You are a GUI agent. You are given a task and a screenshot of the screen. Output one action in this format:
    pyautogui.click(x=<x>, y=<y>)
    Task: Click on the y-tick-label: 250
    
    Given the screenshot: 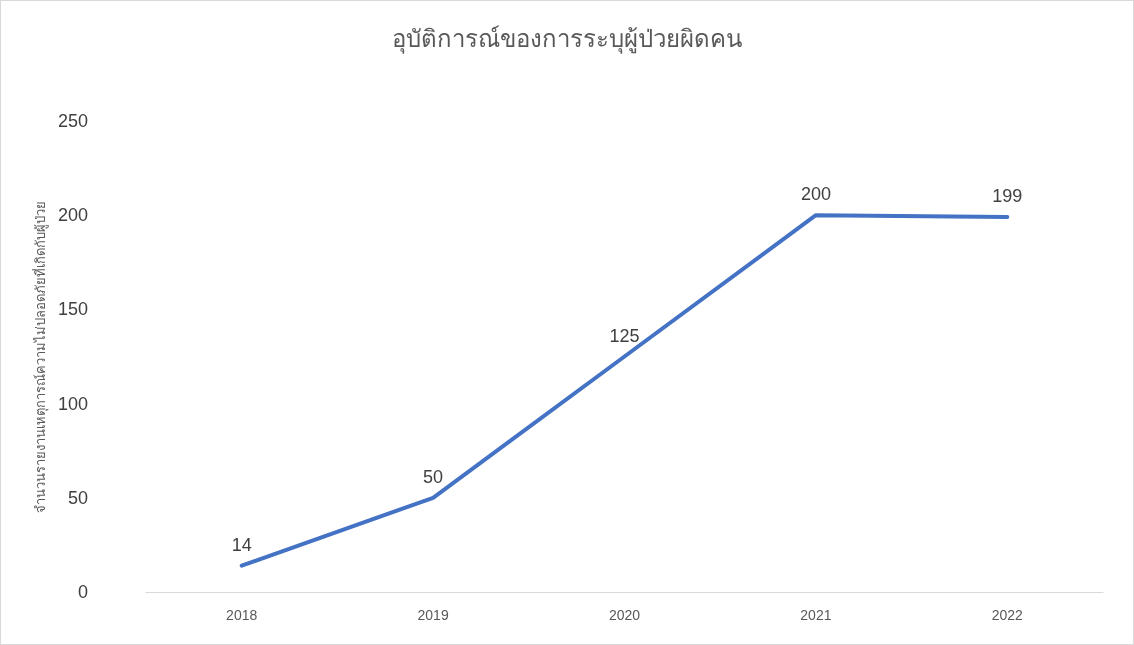 What is the action you would take?
    pyautogui.click(x=72, y=121)
    